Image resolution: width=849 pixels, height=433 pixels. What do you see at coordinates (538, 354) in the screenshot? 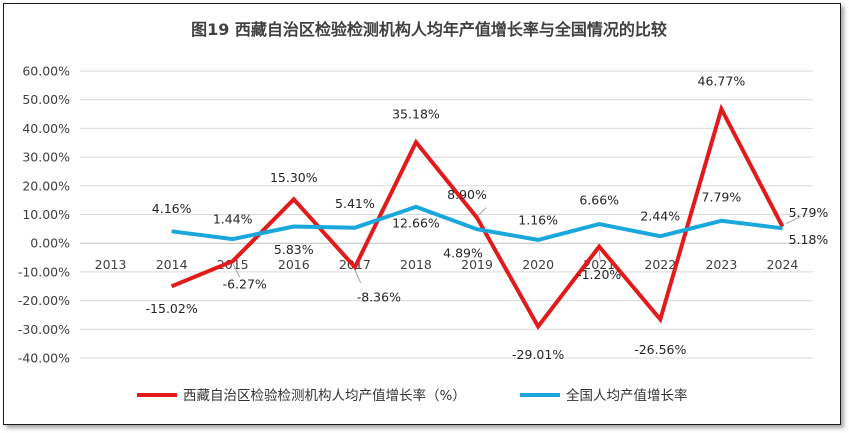
I see `data-label-tibet: -29.01%` at bounding box center [538, 354].